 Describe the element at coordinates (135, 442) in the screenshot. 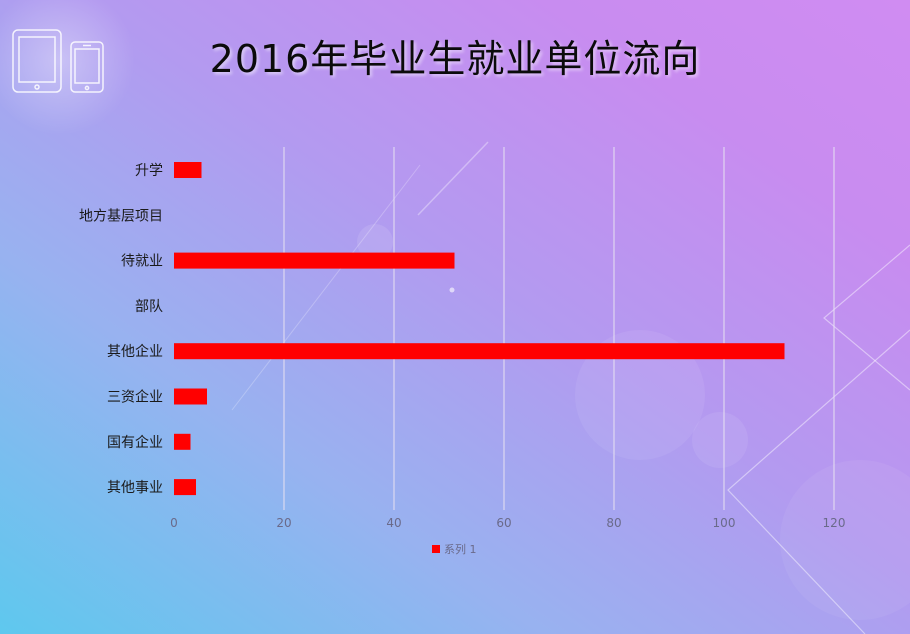

I see `category-label: 国有企业` at that location.